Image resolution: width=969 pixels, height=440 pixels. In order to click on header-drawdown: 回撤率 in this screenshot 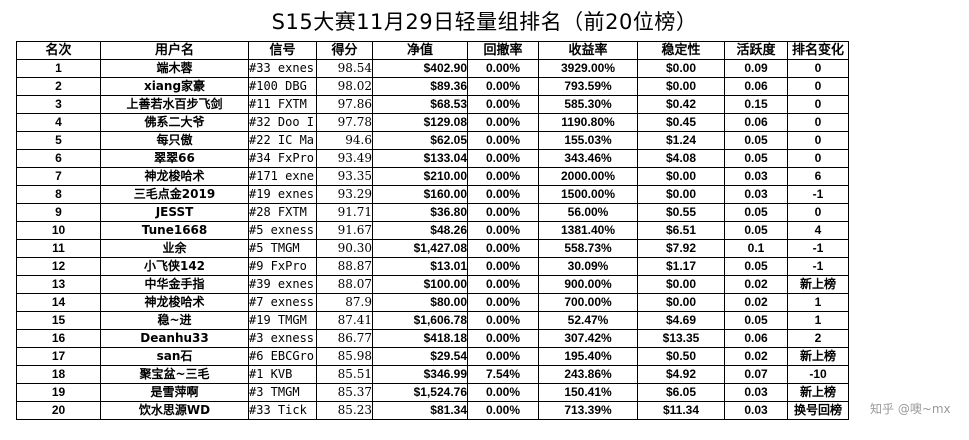, I will do `click(503, 50)`.